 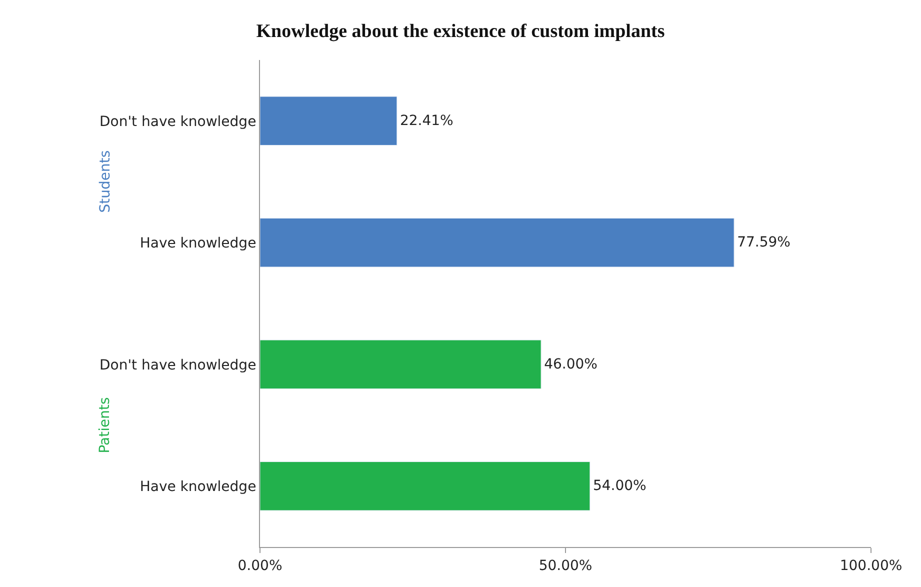 I want to click on x-tick-label: 0.00%, so click(x=260, y=566).